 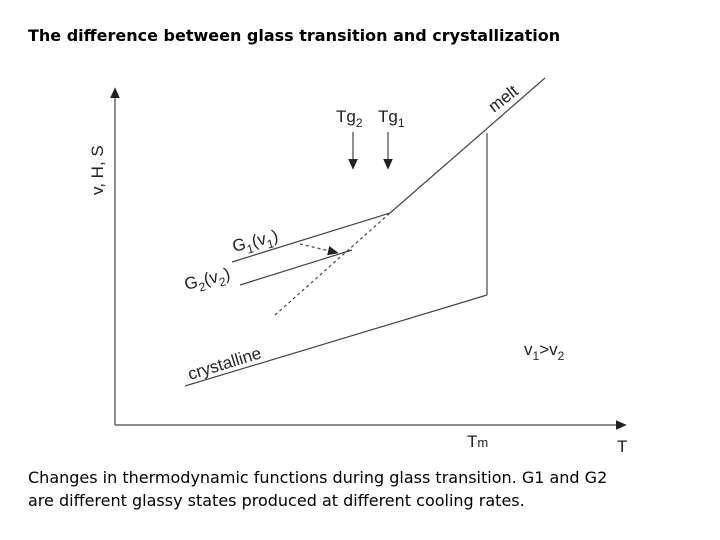 I want to click on g1-label: G1(v1), so click(x=255, y=243).